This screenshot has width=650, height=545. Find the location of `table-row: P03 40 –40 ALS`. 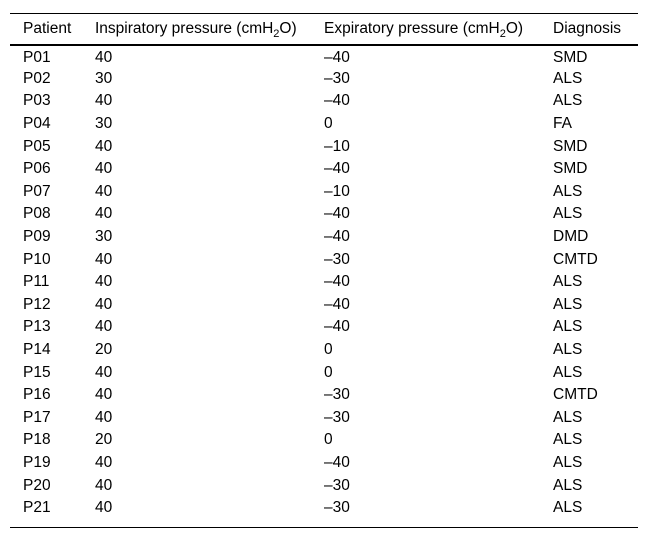

table-row: P03 40 –40 ALS is located at coordinates (324, 101).